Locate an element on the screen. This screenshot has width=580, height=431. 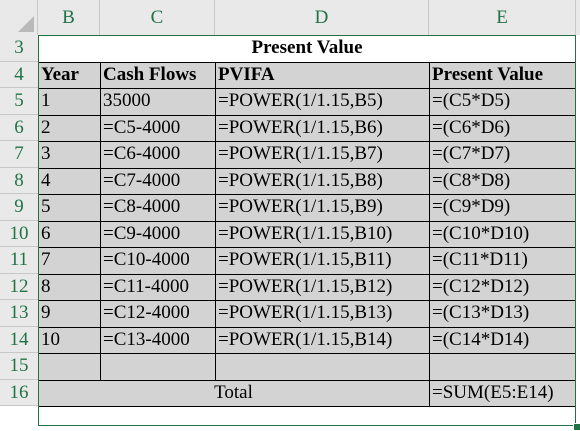
cell-pvifa: =POWER(1/1.15,B12) is located at coordinates (322, 286).